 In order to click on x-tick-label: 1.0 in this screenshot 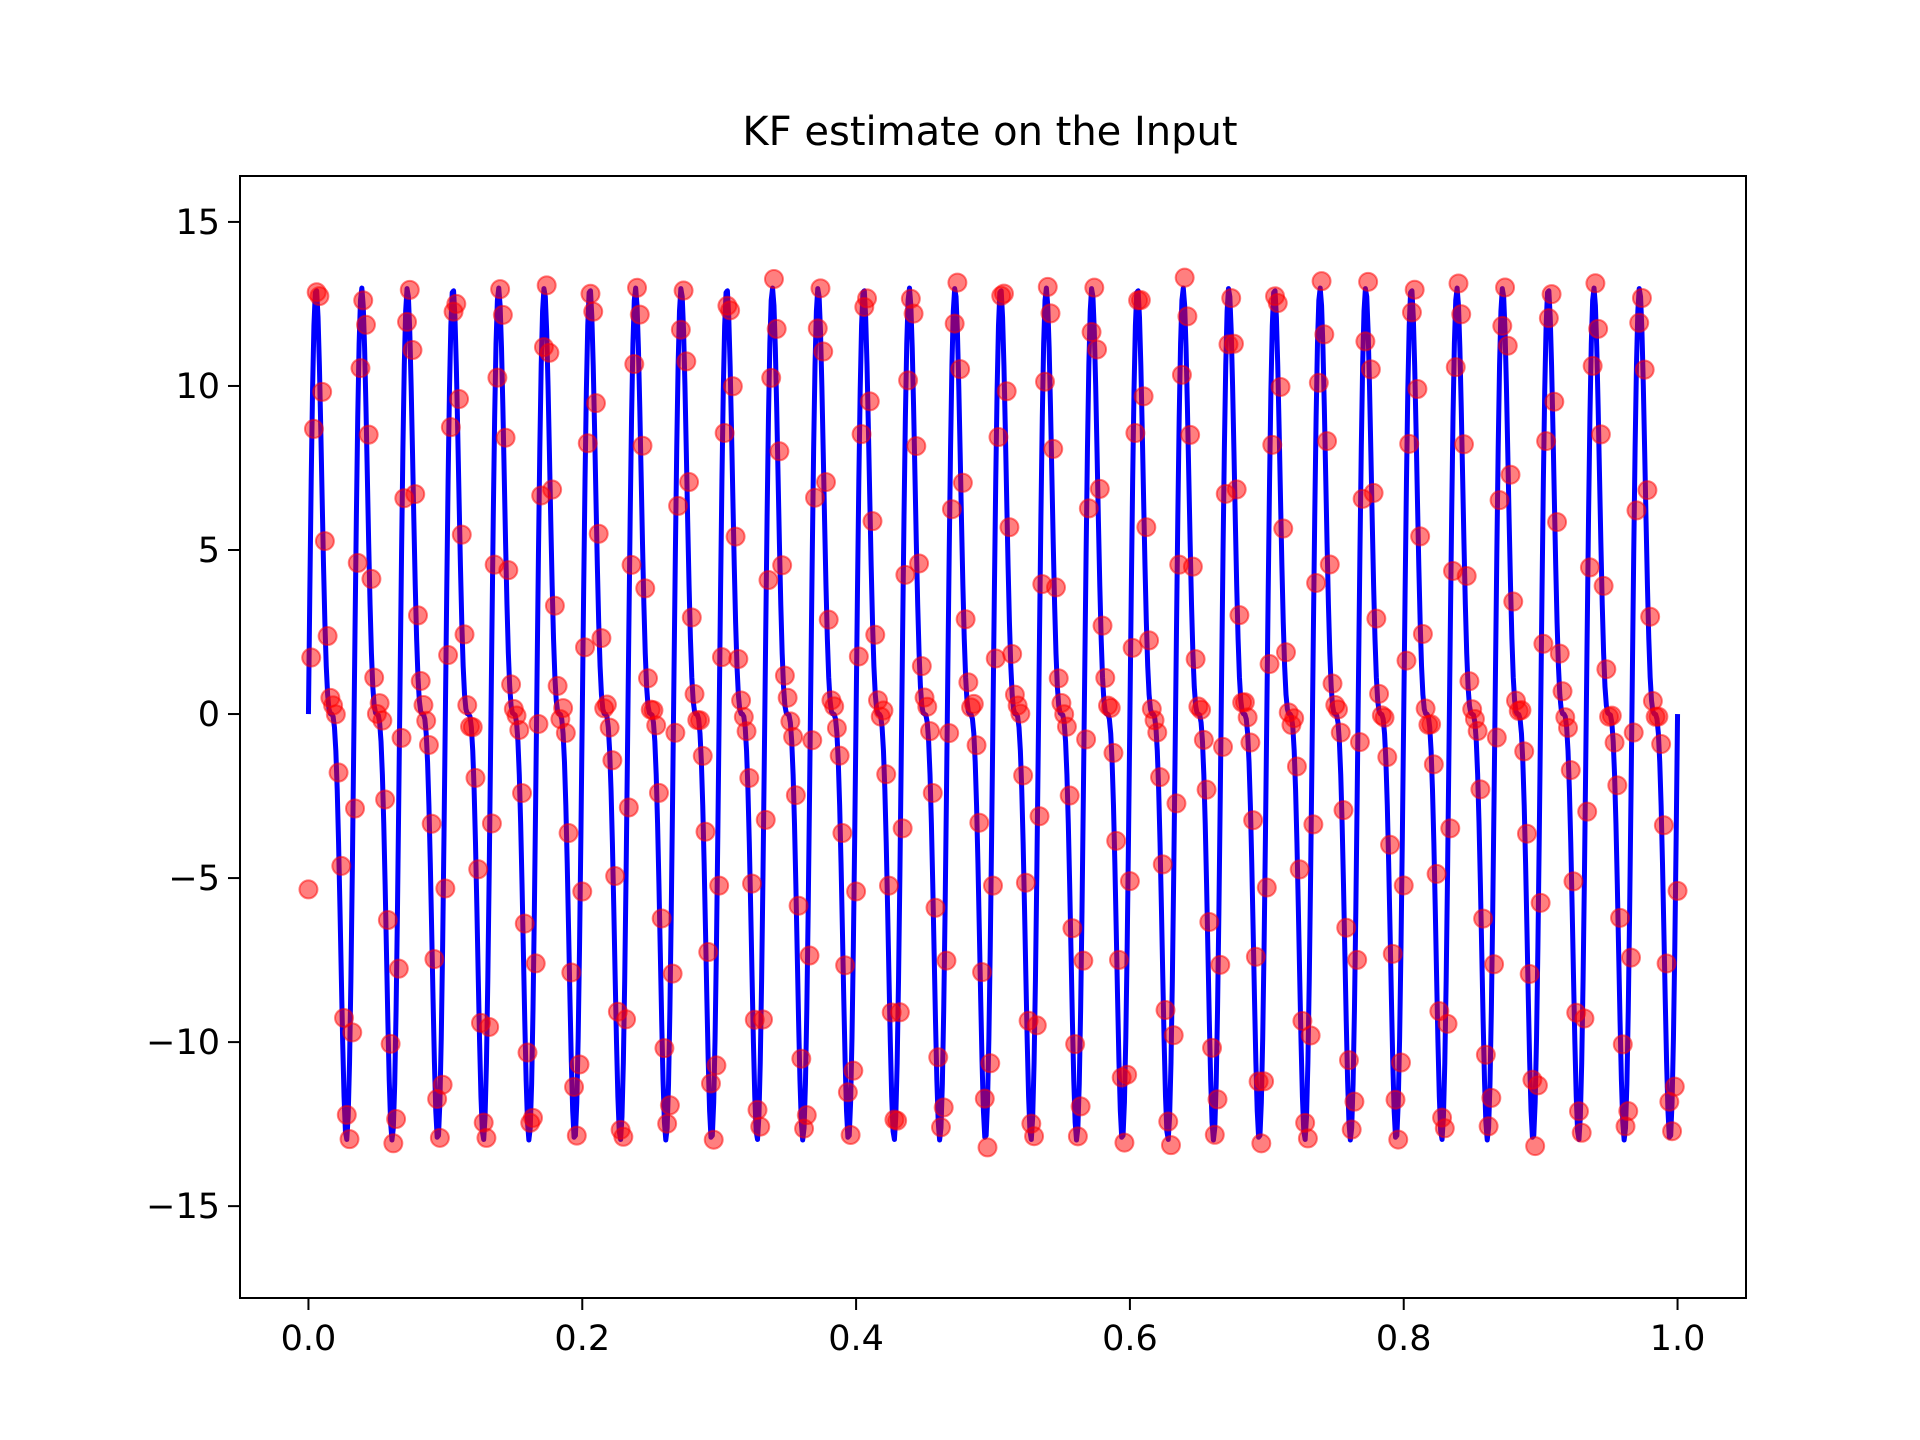, I will do `click(1678, 1339)`.